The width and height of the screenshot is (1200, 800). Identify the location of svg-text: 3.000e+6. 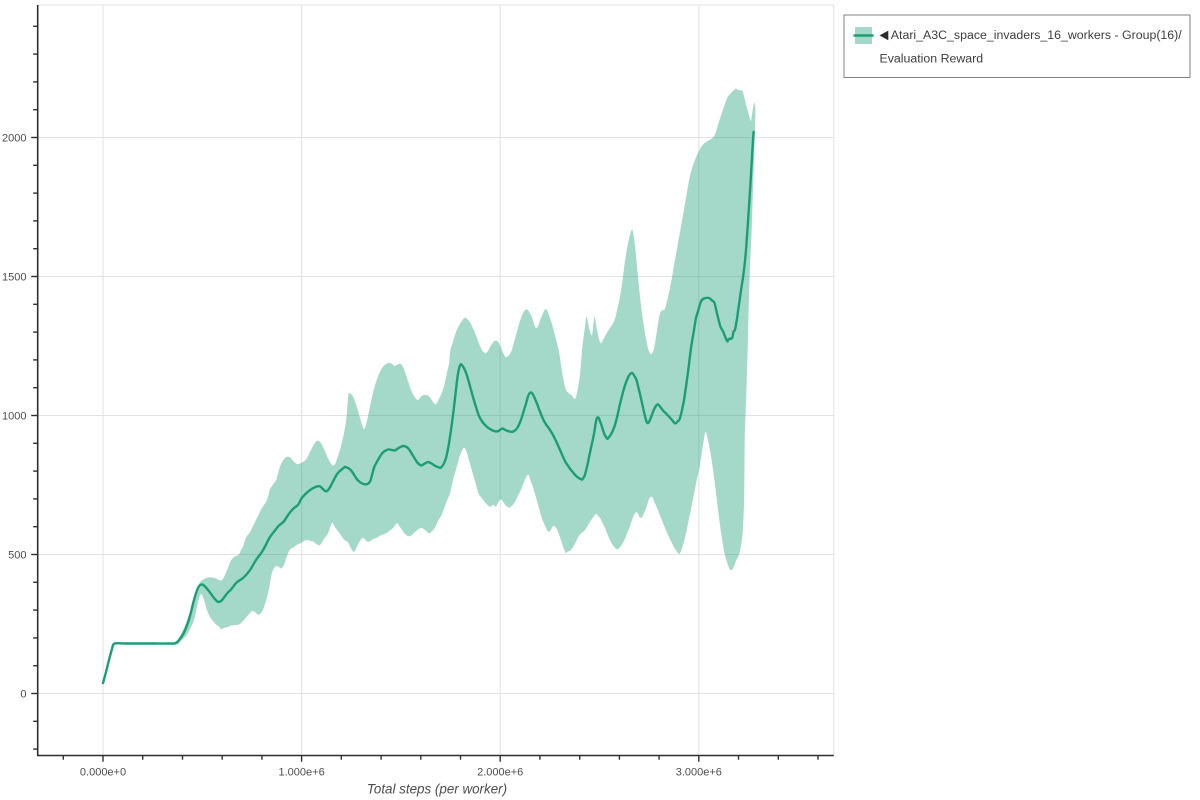
(699, 773).